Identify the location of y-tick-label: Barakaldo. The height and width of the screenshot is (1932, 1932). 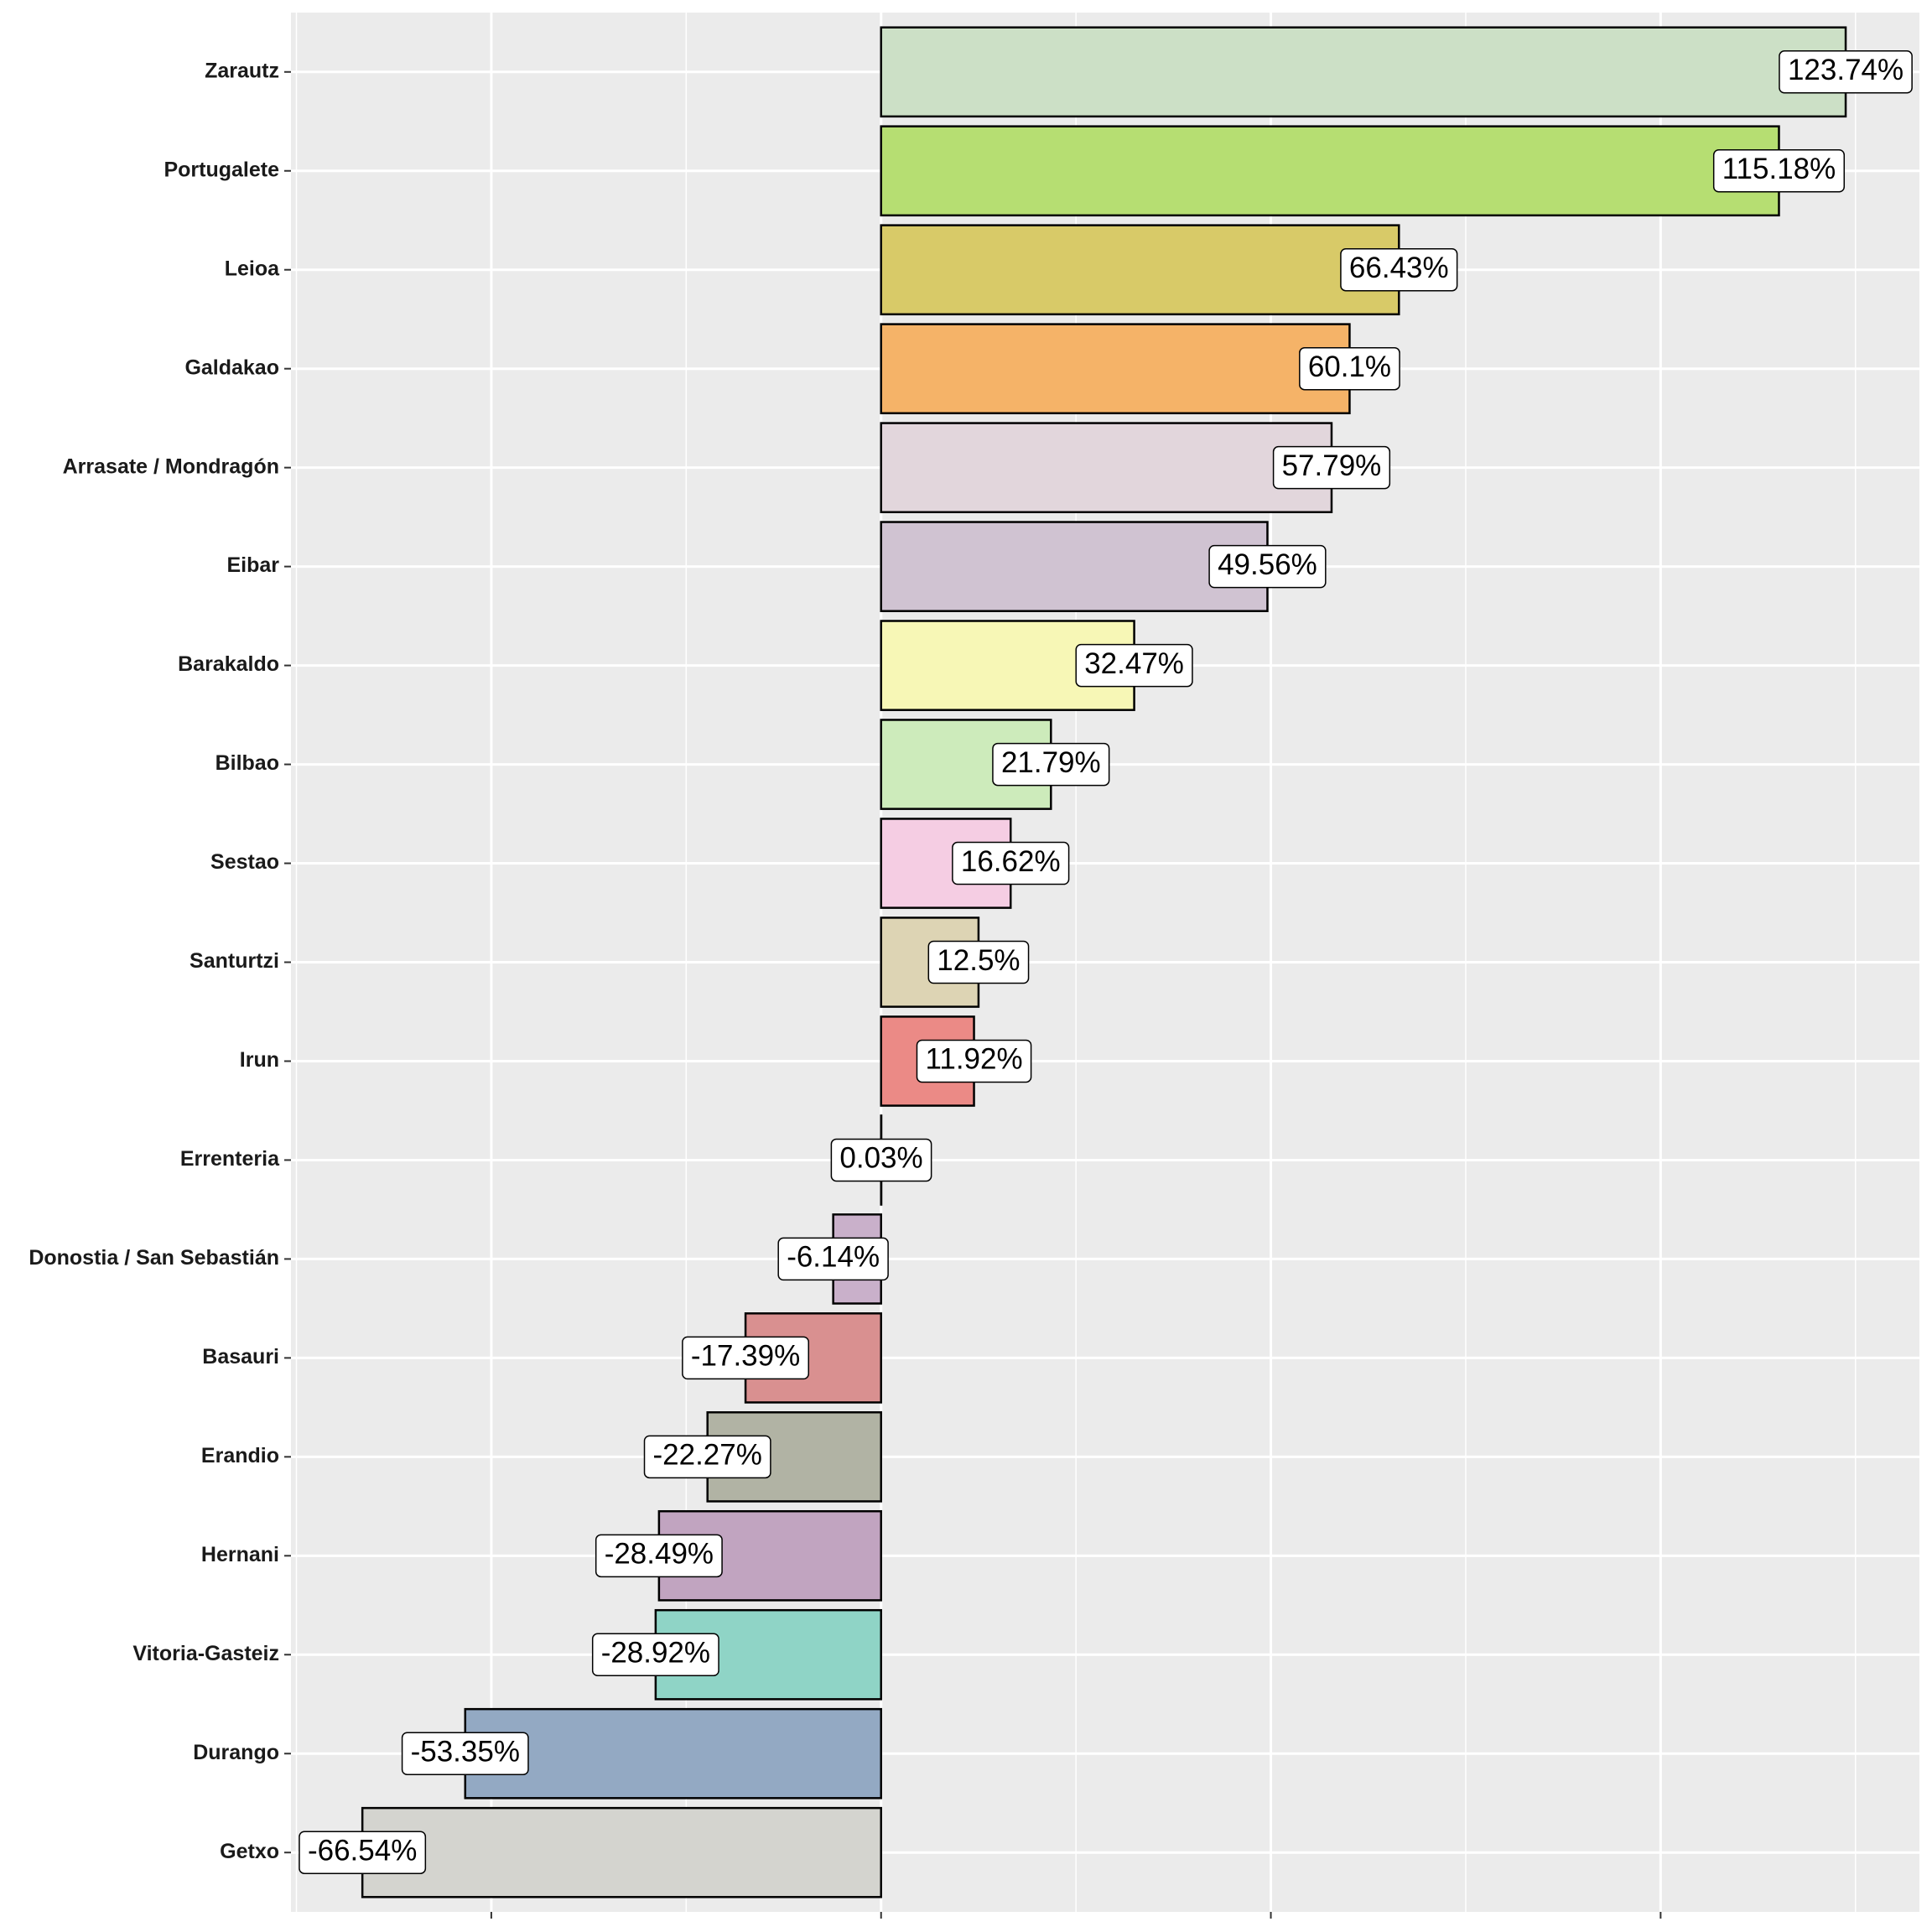
(228, 664).